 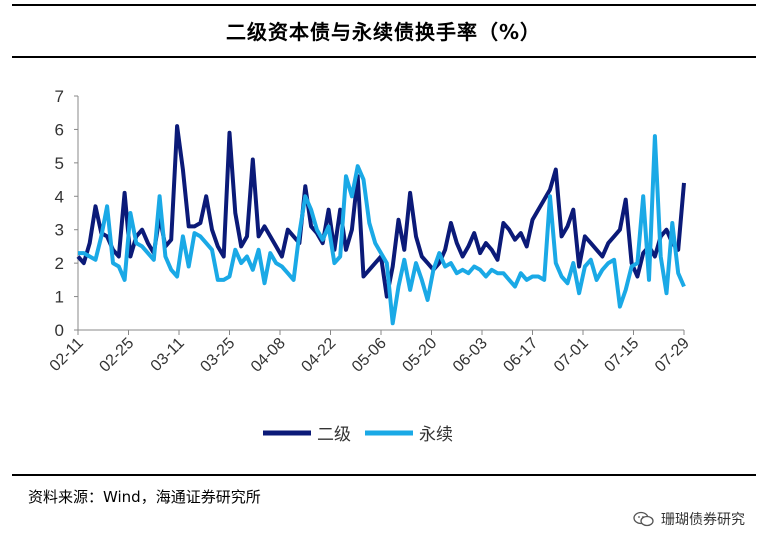 What do you see at coordinates (59, 297) in the screenshot?
I see `y-tick-label: 1` at bounding box center [59, 297].